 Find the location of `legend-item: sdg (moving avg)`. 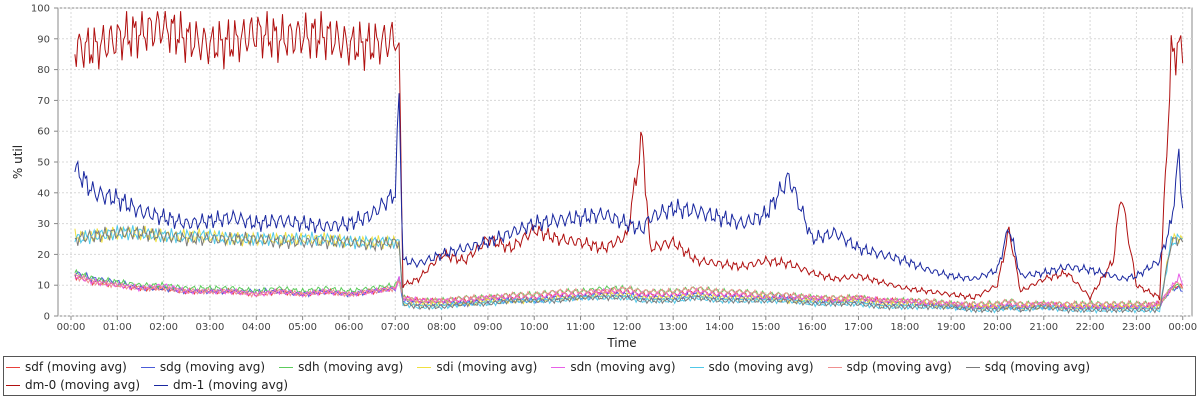

legend-item: sdg (moving avg) is located at coordinates (203, 367).